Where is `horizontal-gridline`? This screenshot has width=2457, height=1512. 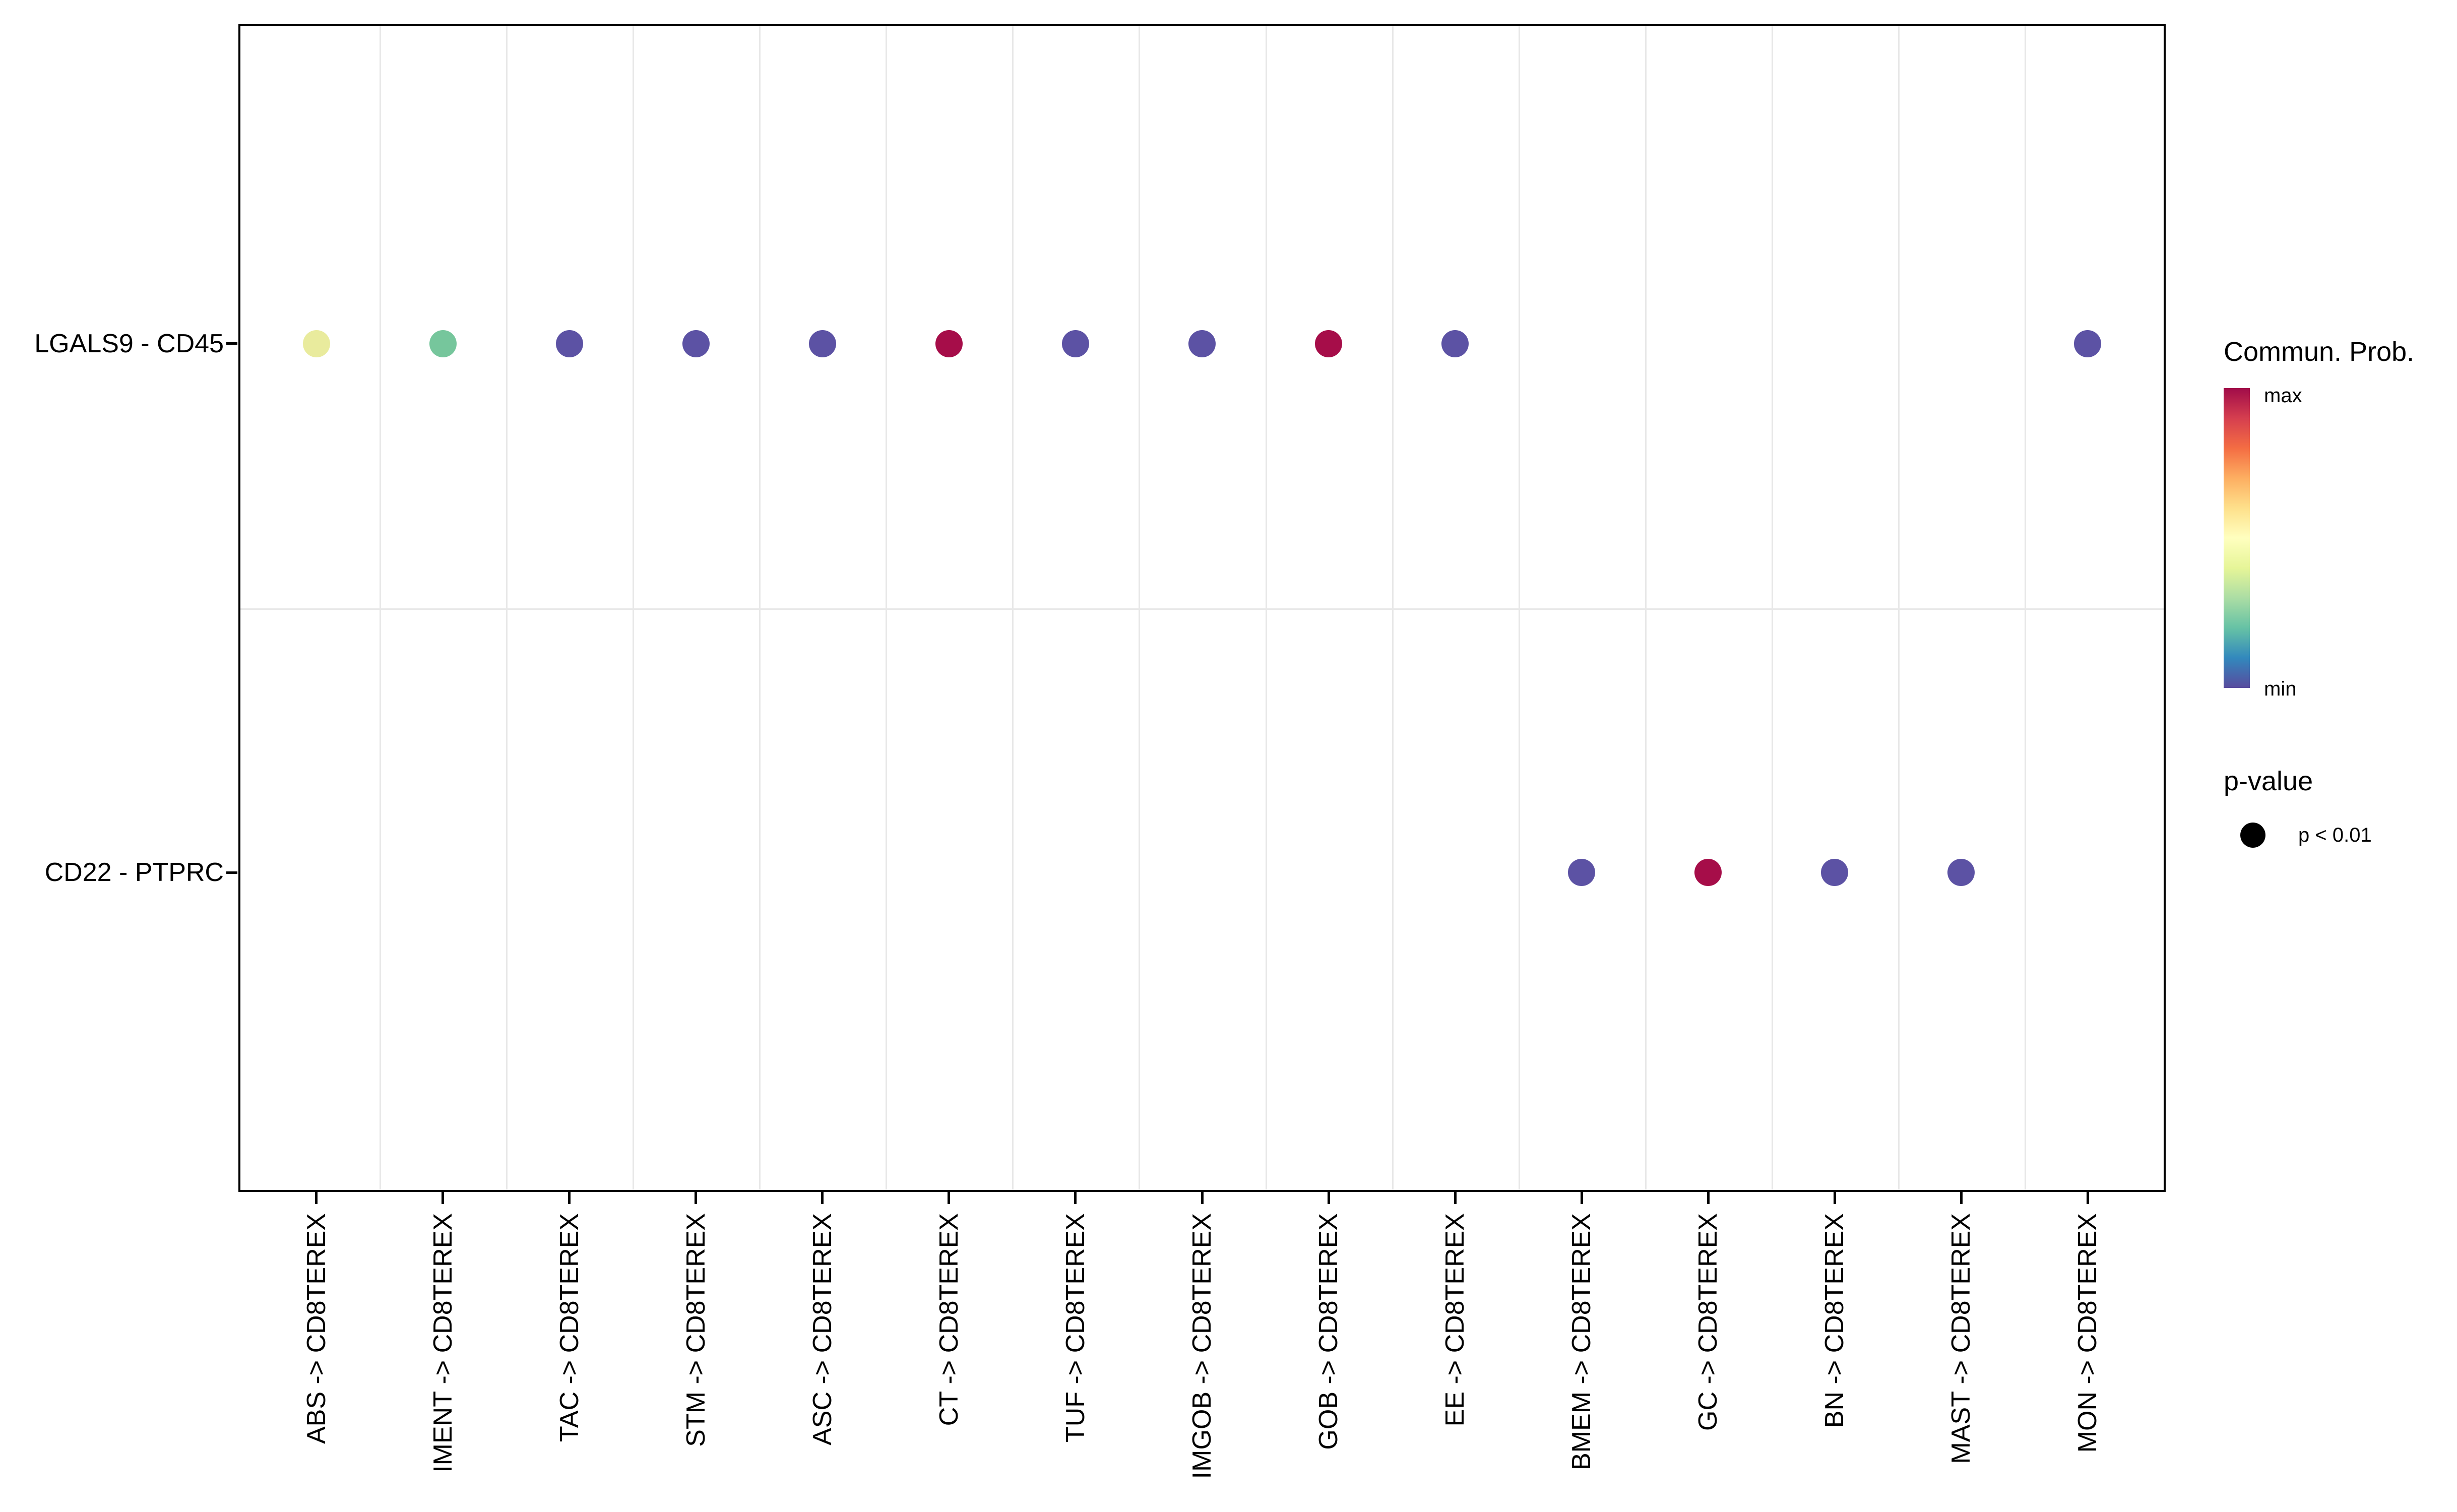 horizontal-gridline is located at coordinates (1202, 609).